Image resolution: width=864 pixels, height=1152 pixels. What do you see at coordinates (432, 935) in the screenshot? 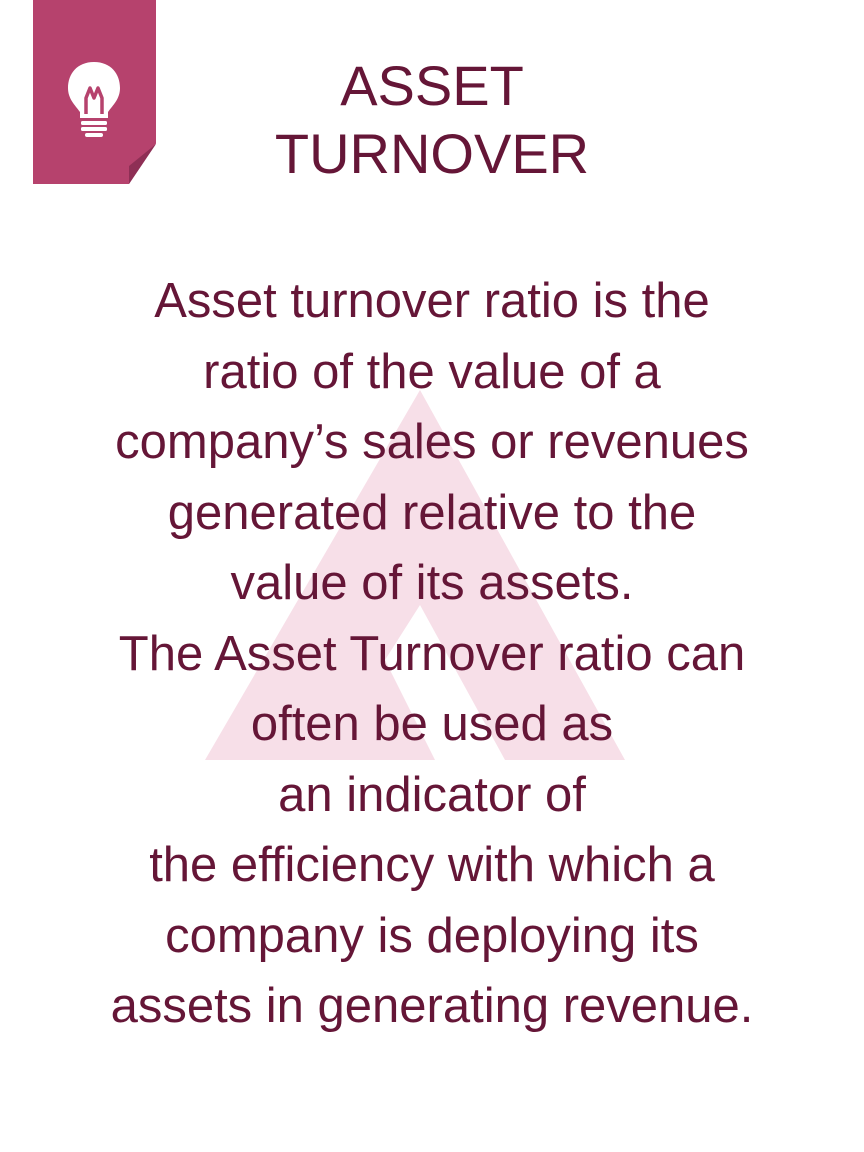
I see `text-line: company is deploying its` at bounding box center [432, 935].